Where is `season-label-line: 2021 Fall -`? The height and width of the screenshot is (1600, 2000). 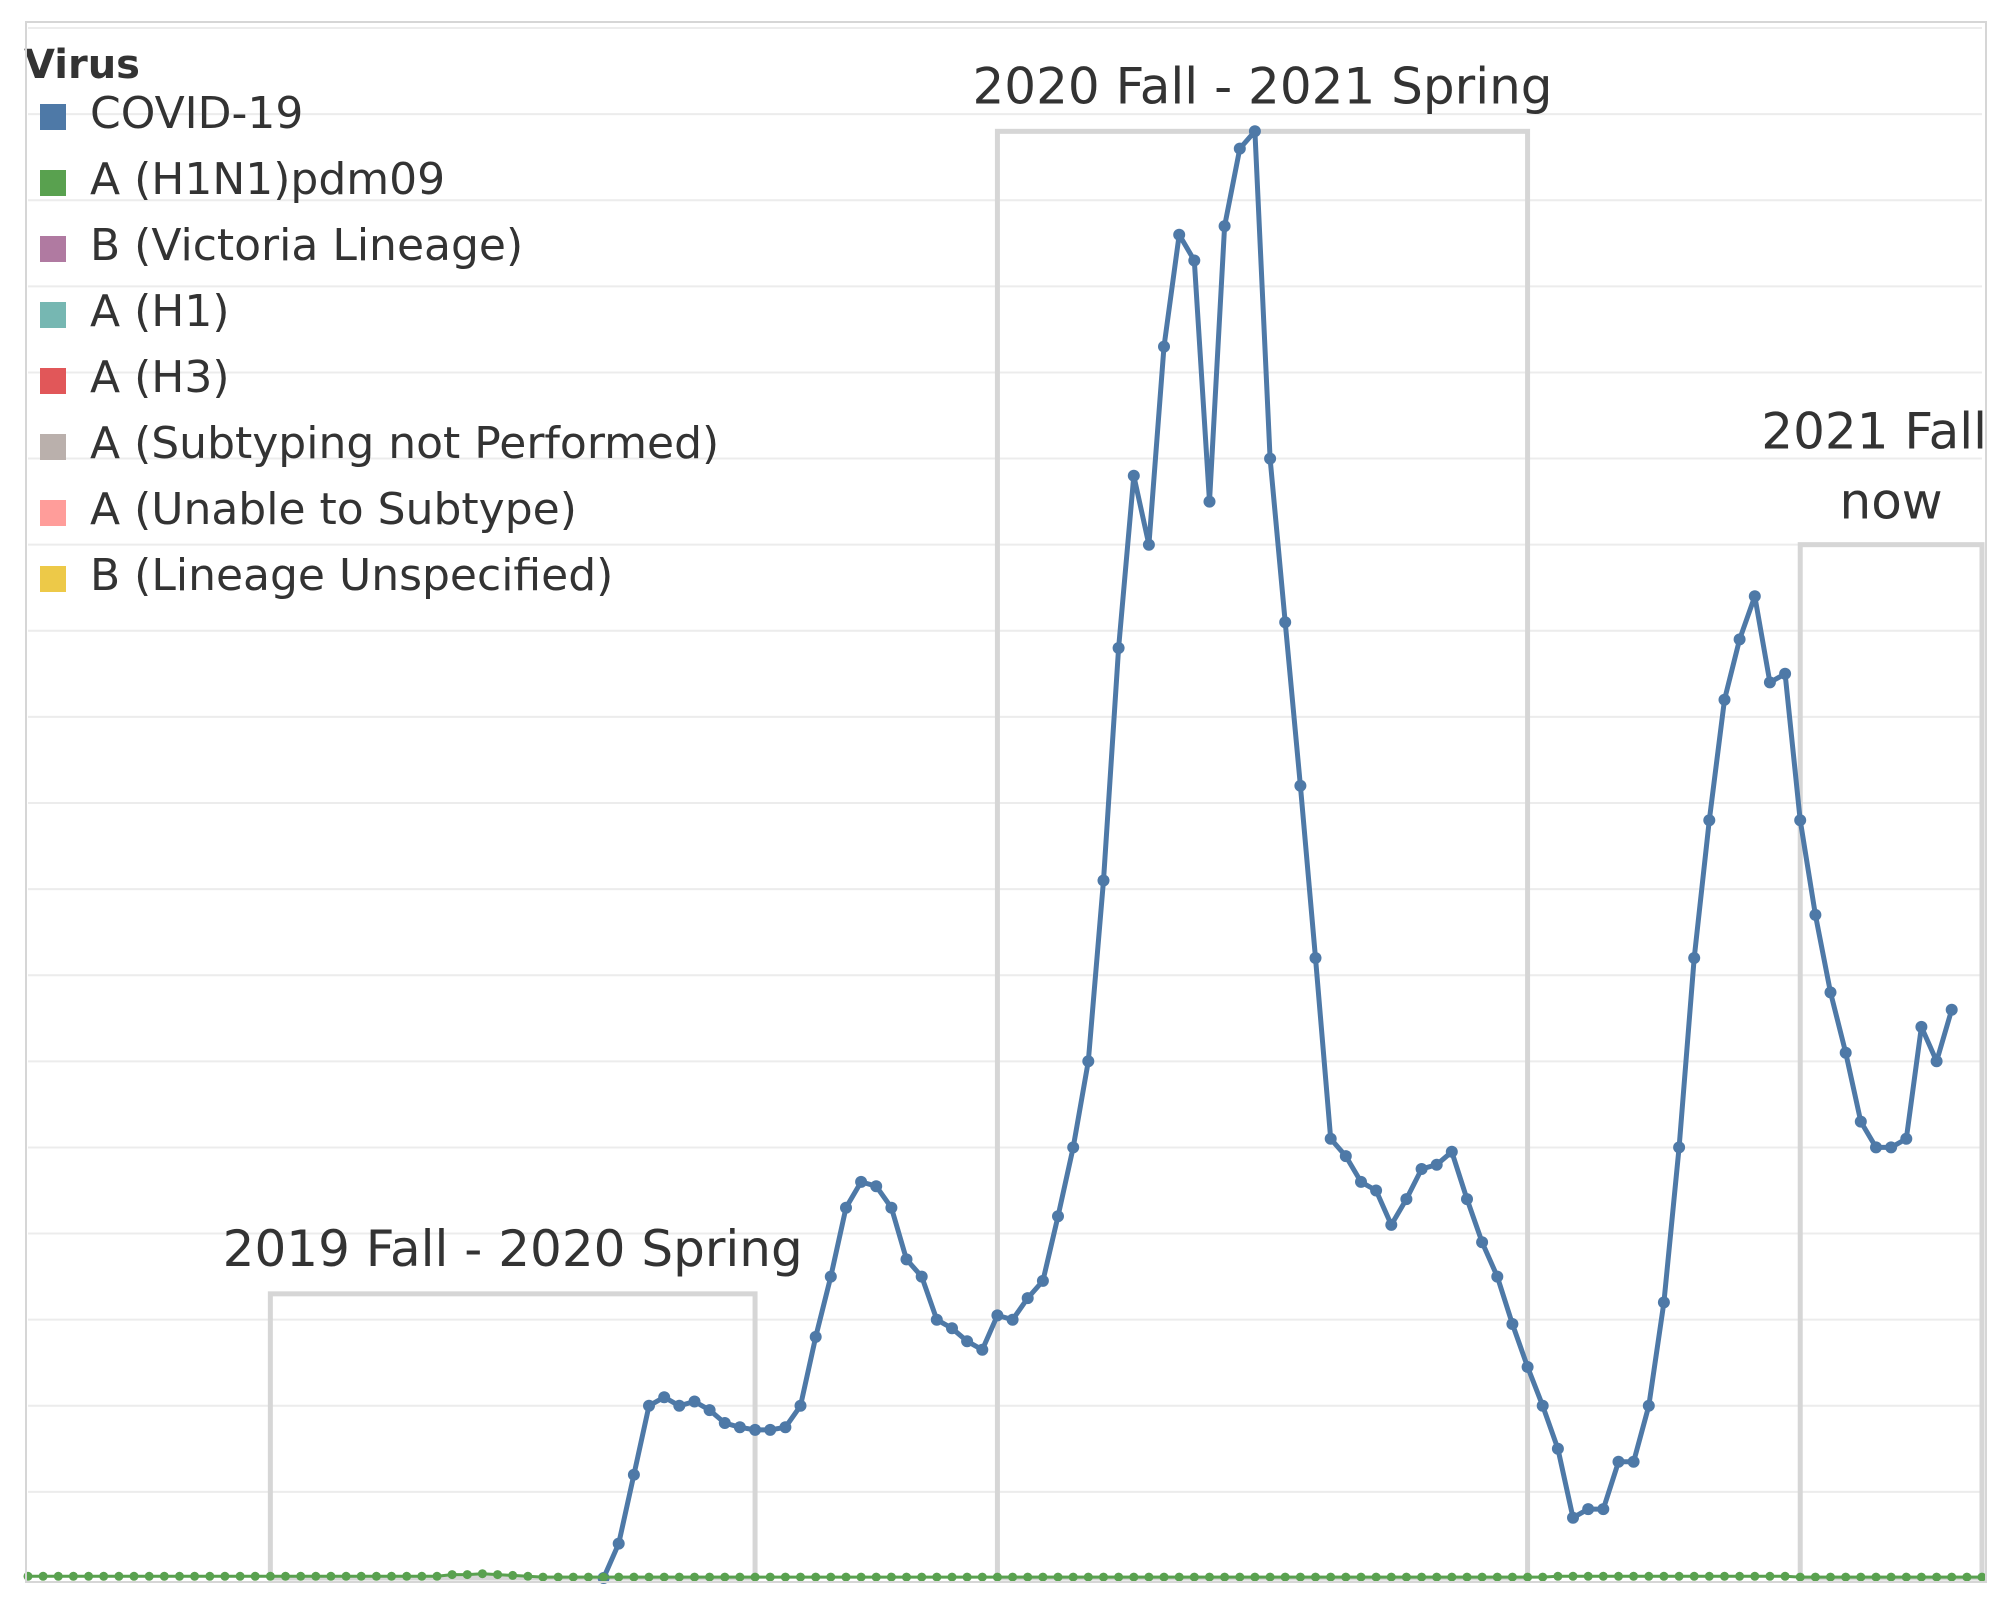 season-label-line: 2021 Fall - is located at coordinates (1880, 432).